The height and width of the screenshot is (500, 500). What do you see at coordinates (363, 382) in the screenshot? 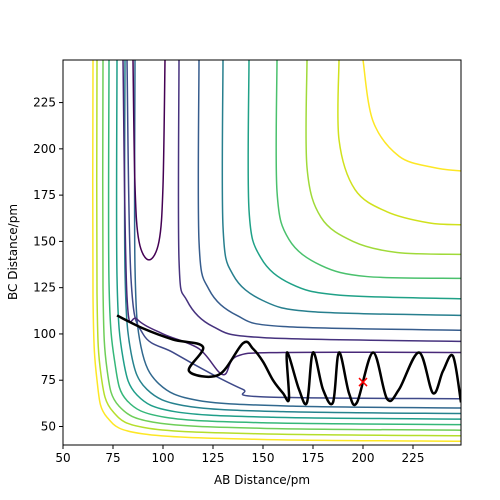
I see `marker` at bounding box center [363, 382].